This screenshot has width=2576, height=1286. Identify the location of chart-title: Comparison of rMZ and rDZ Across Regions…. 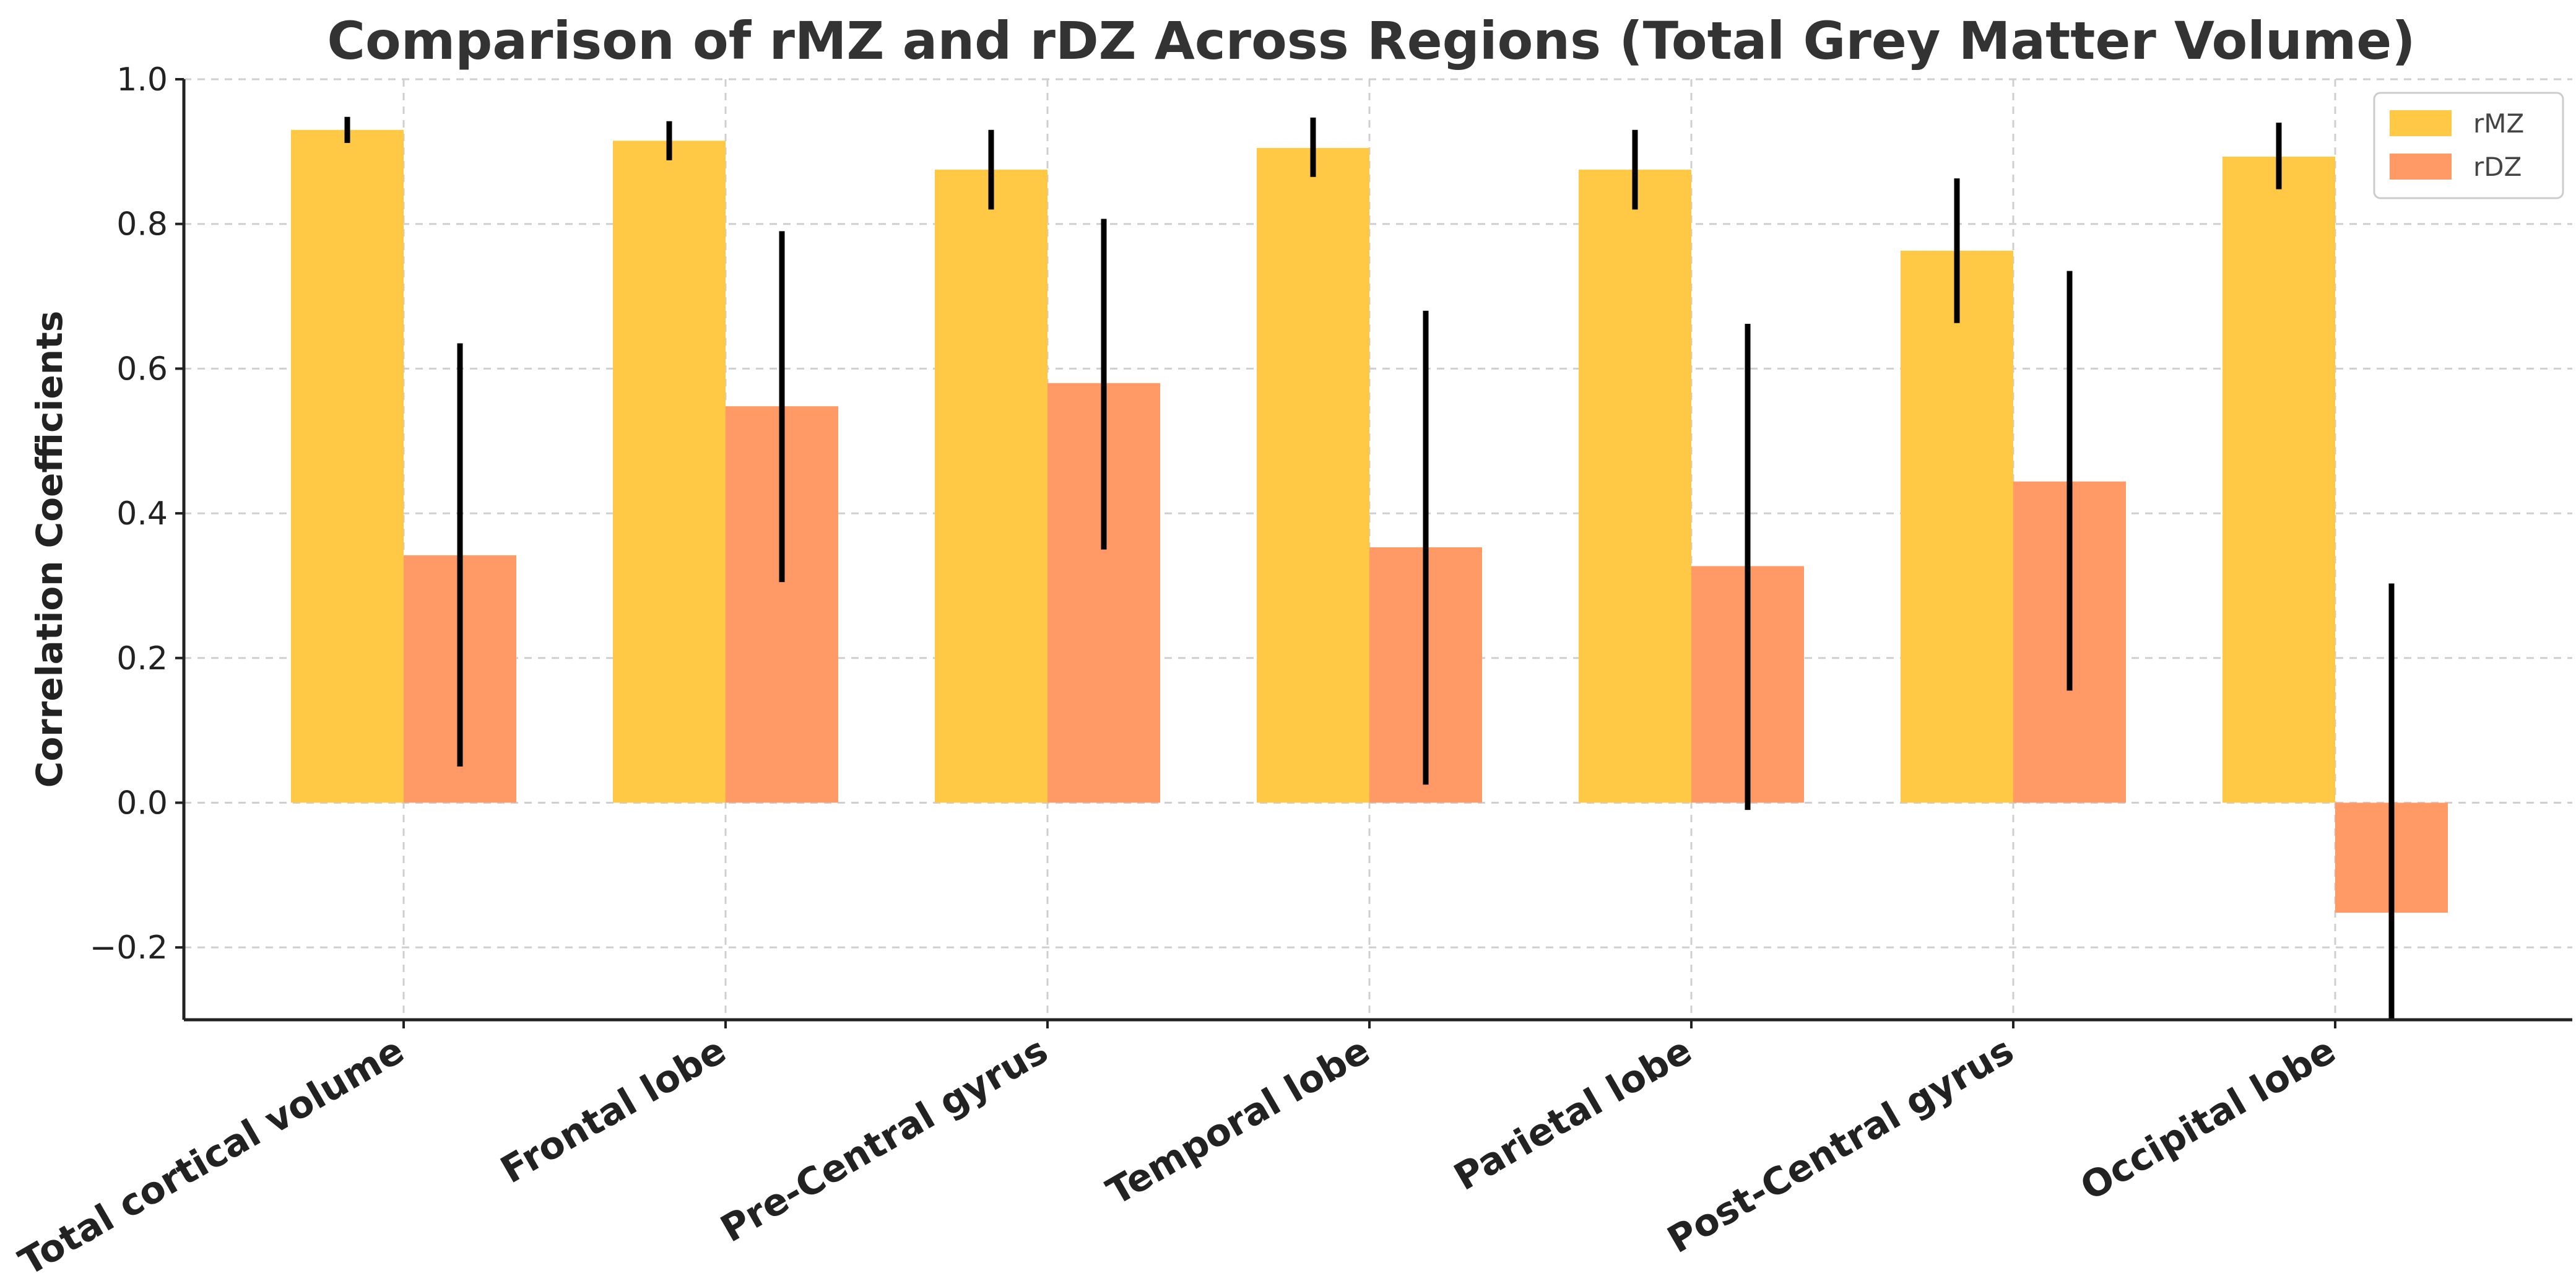
(1371, 41).